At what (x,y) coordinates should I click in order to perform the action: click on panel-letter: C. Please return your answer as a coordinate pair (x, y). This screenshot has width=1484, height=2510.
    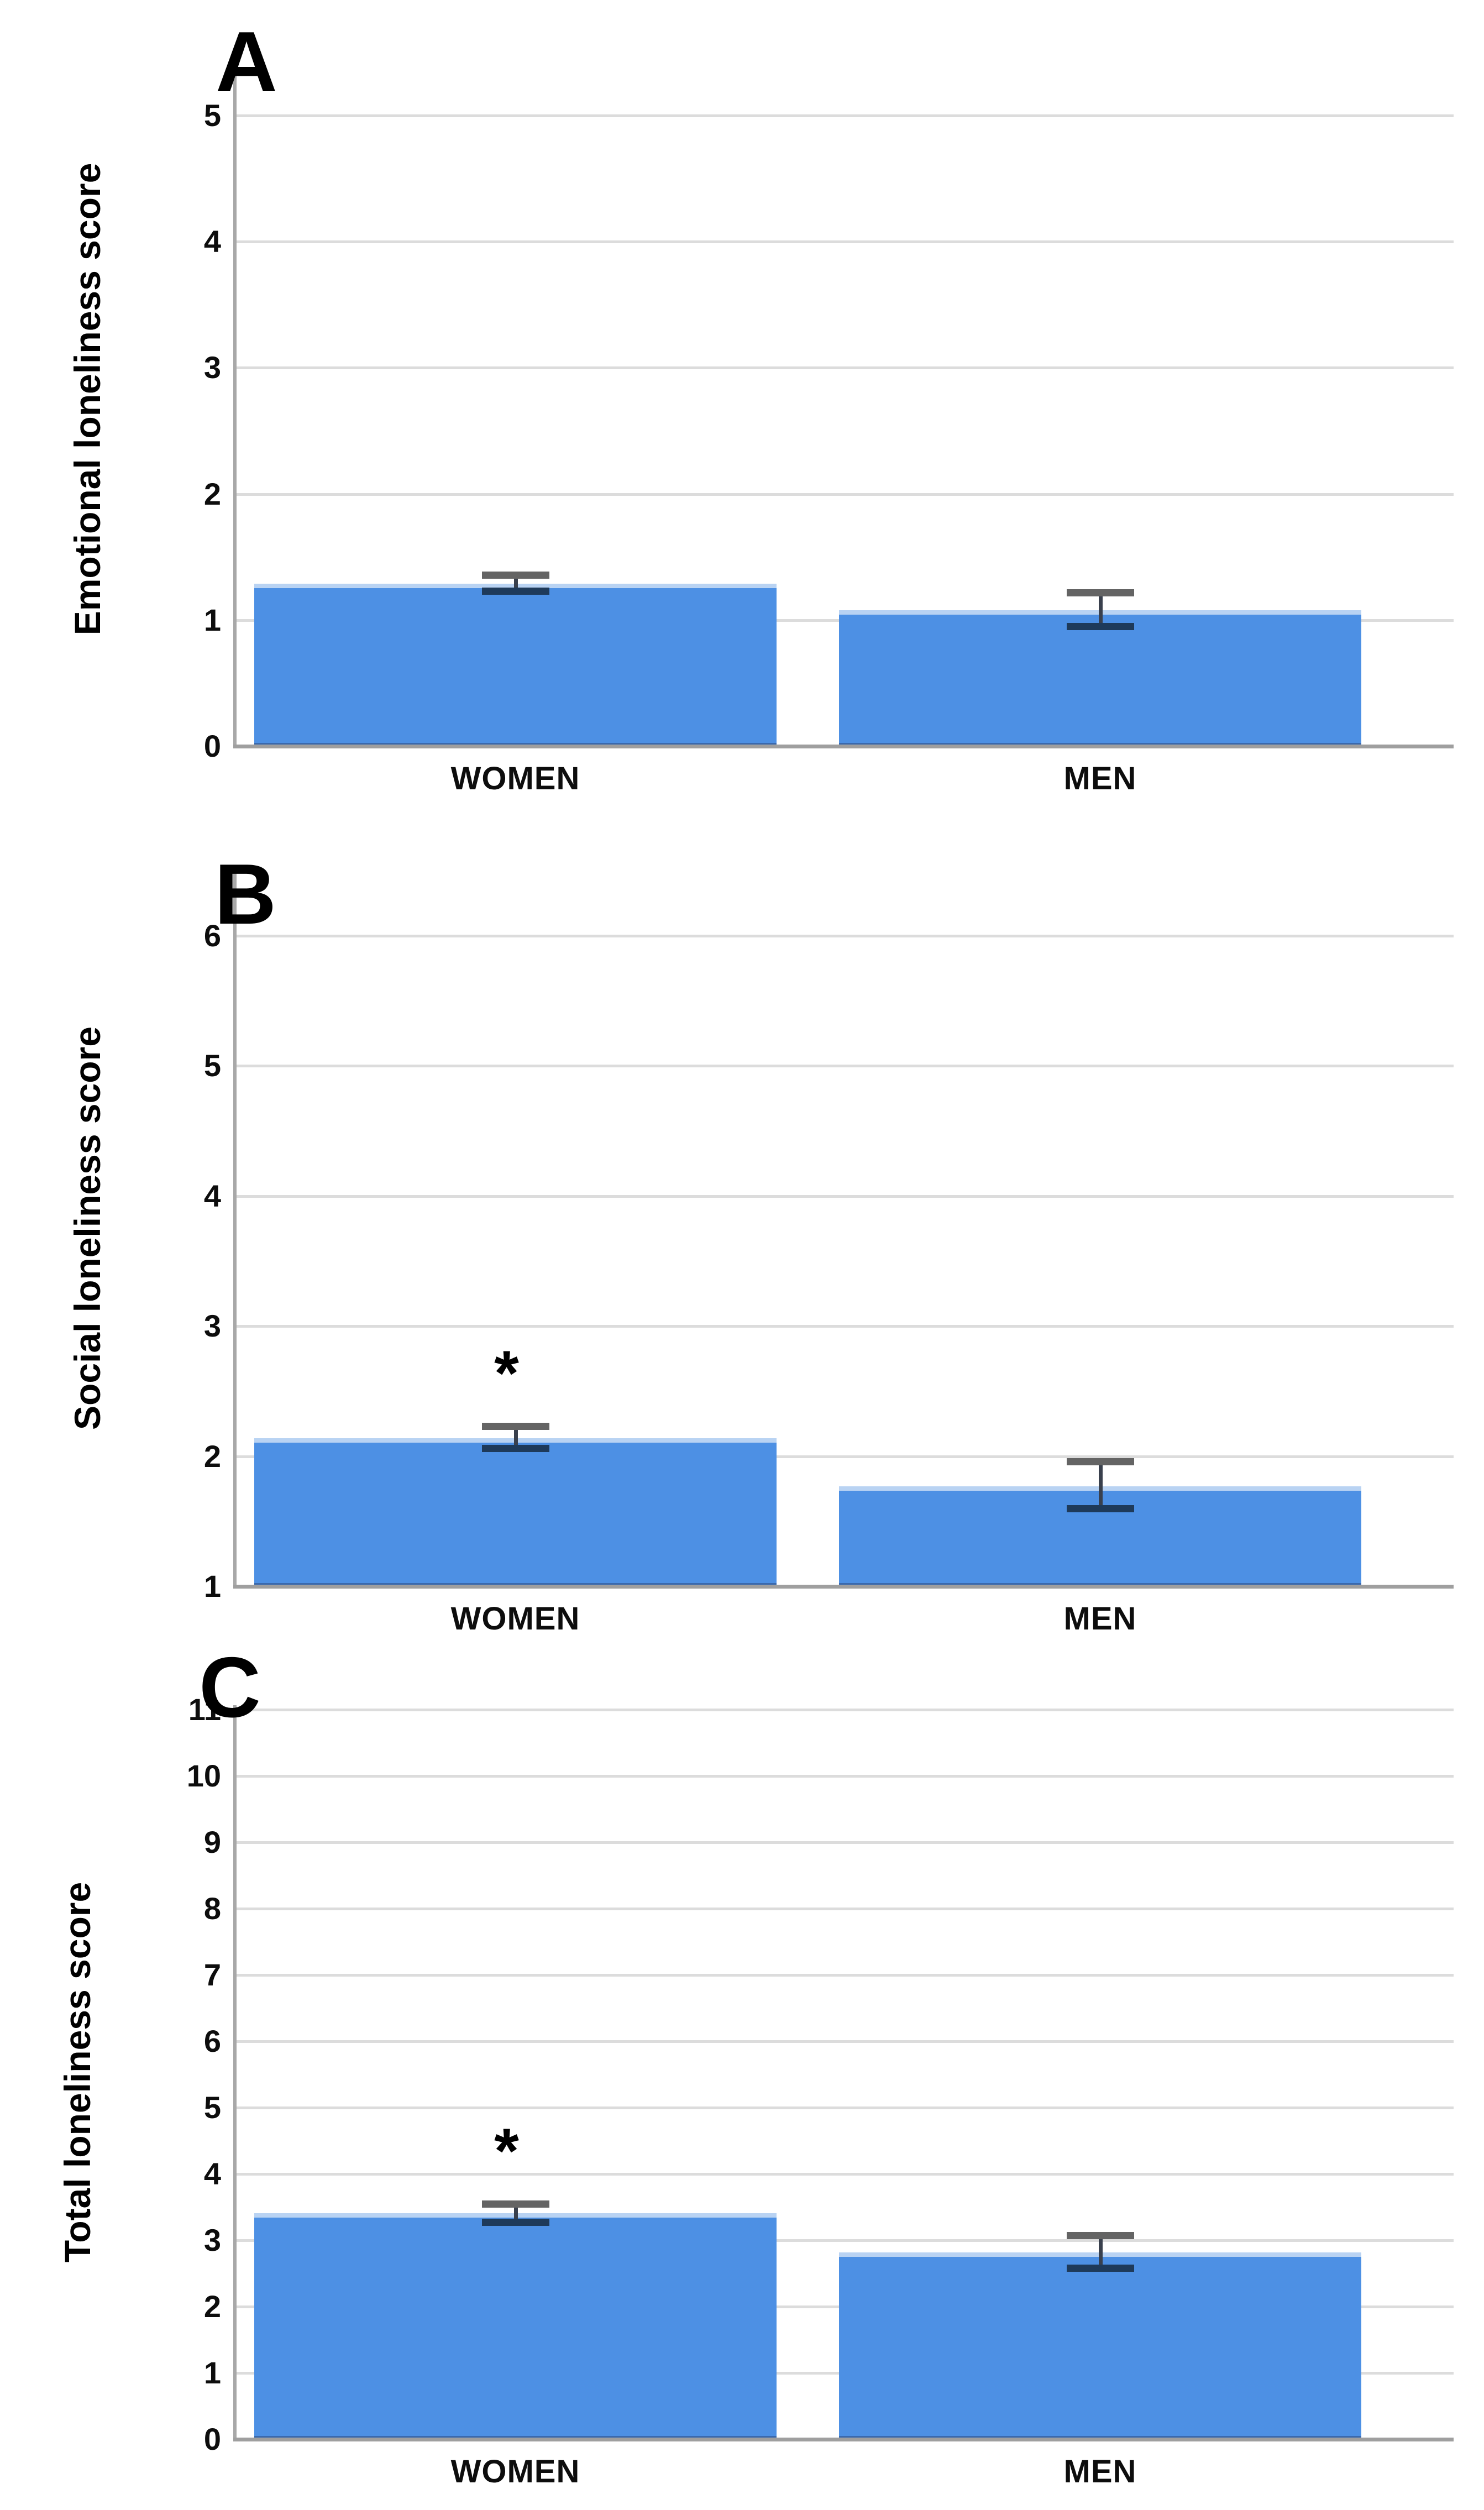
    Looking at the image, I should click on (230, 1687).